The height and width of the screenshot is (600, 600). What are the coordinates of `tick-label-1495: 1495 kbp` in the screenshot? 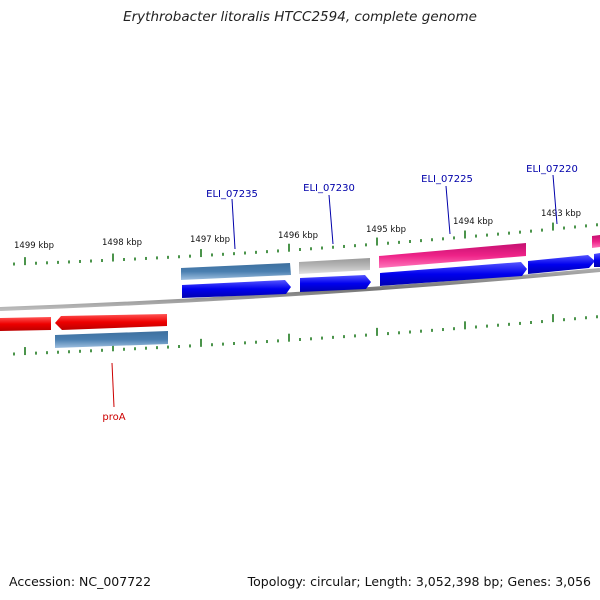 It's located at (386, 230).